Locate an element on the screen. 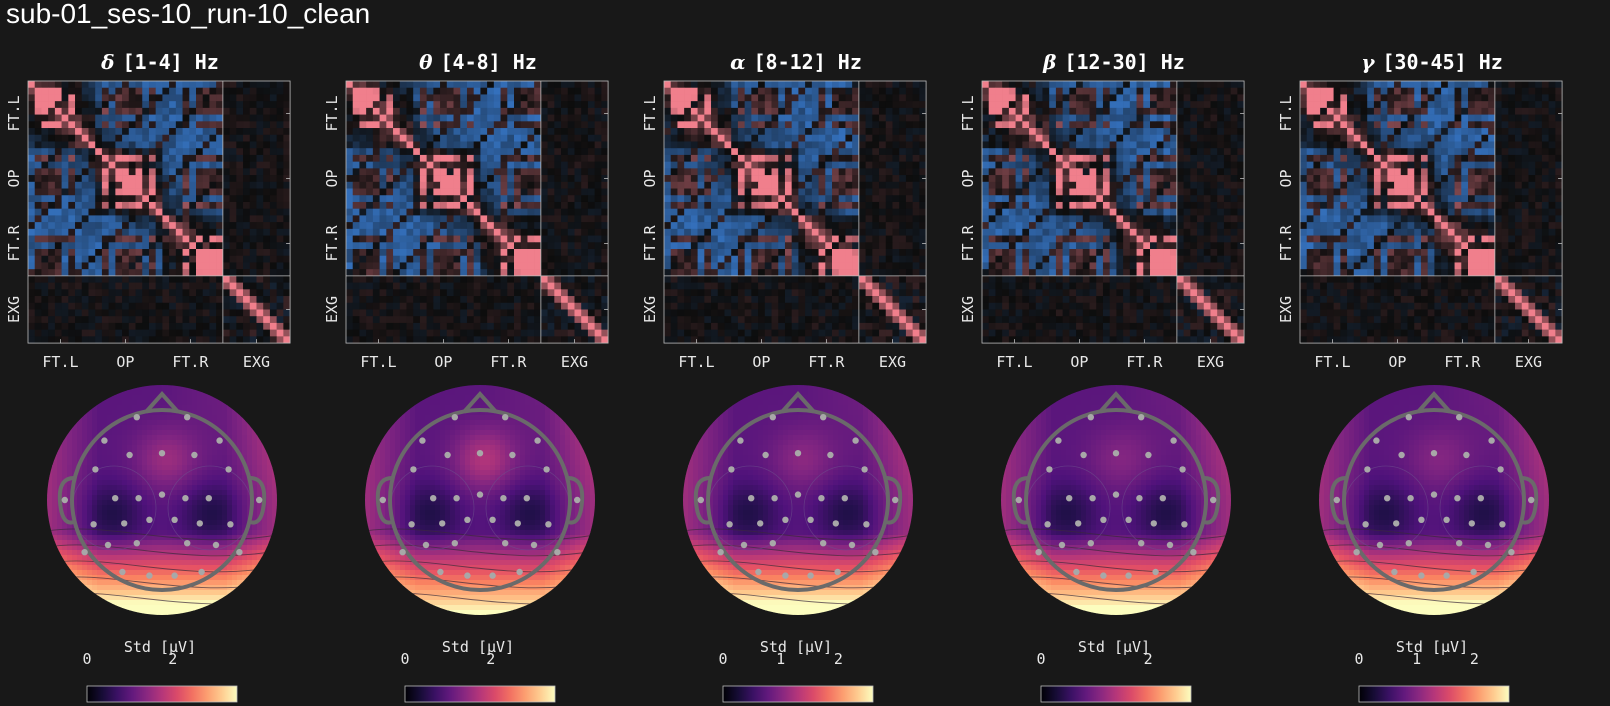 This screenshot has height=706, width=1610. band-title: θ [4-8] Hz is located at coordinates (478, 62).